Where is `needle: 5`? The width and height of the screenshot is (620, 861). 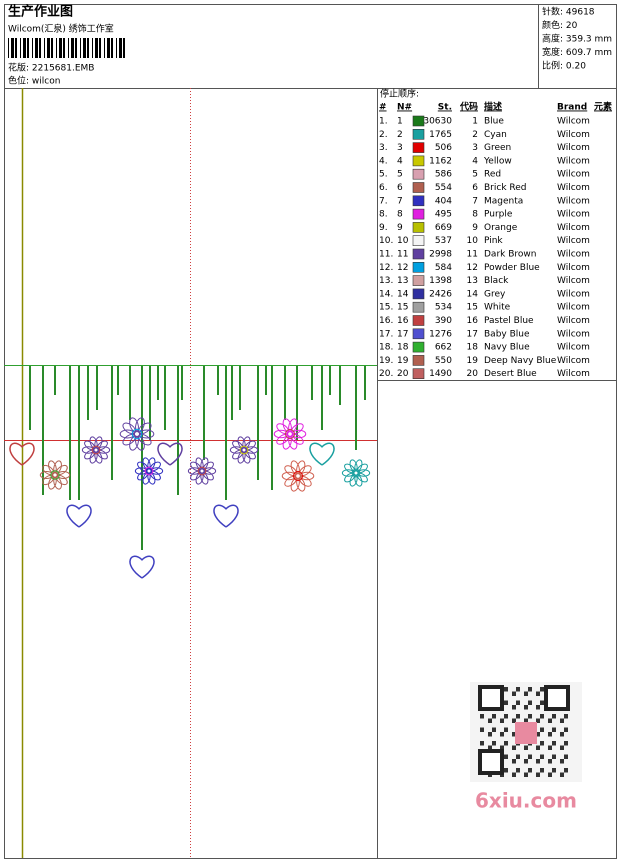
needle: 5 is located at coordinates (400, 175).